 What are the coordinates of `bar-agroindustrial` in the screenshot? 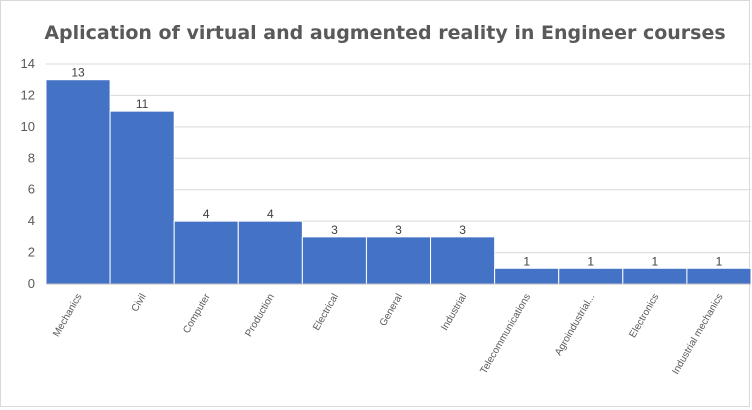 It's located at (591, 276).